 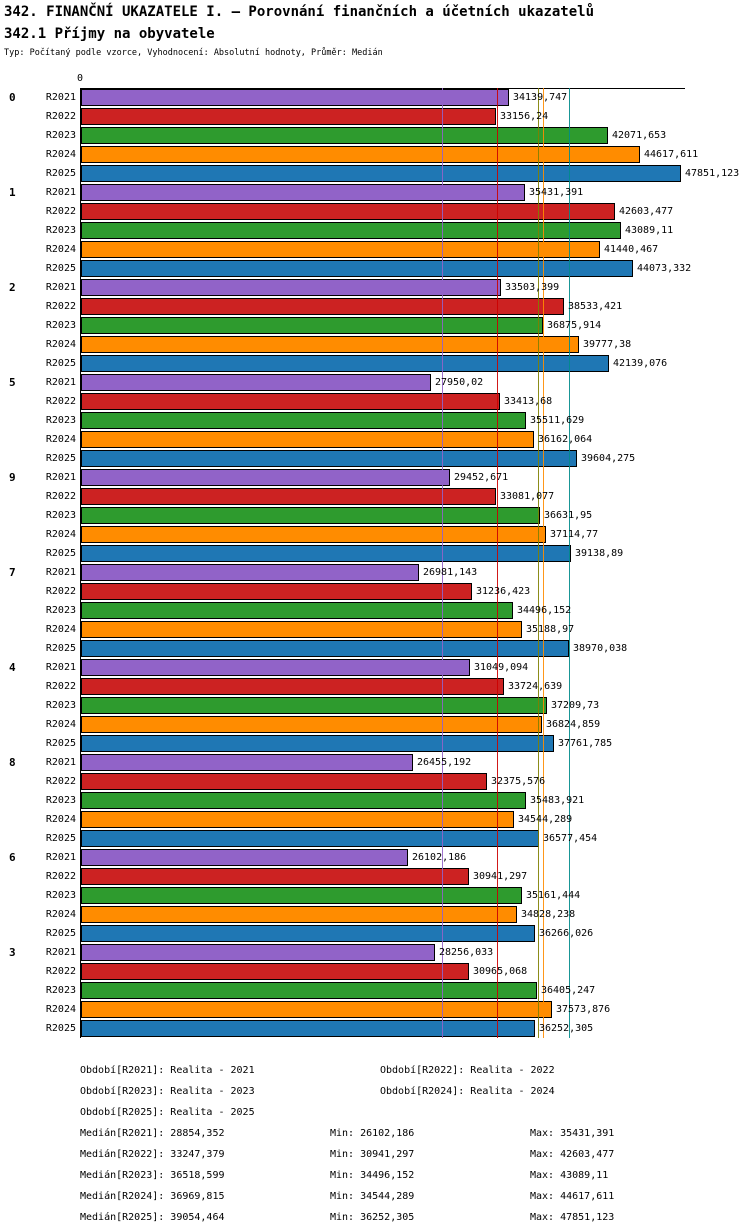 I want to click on group-label: 2, so click(x=12, y=287).